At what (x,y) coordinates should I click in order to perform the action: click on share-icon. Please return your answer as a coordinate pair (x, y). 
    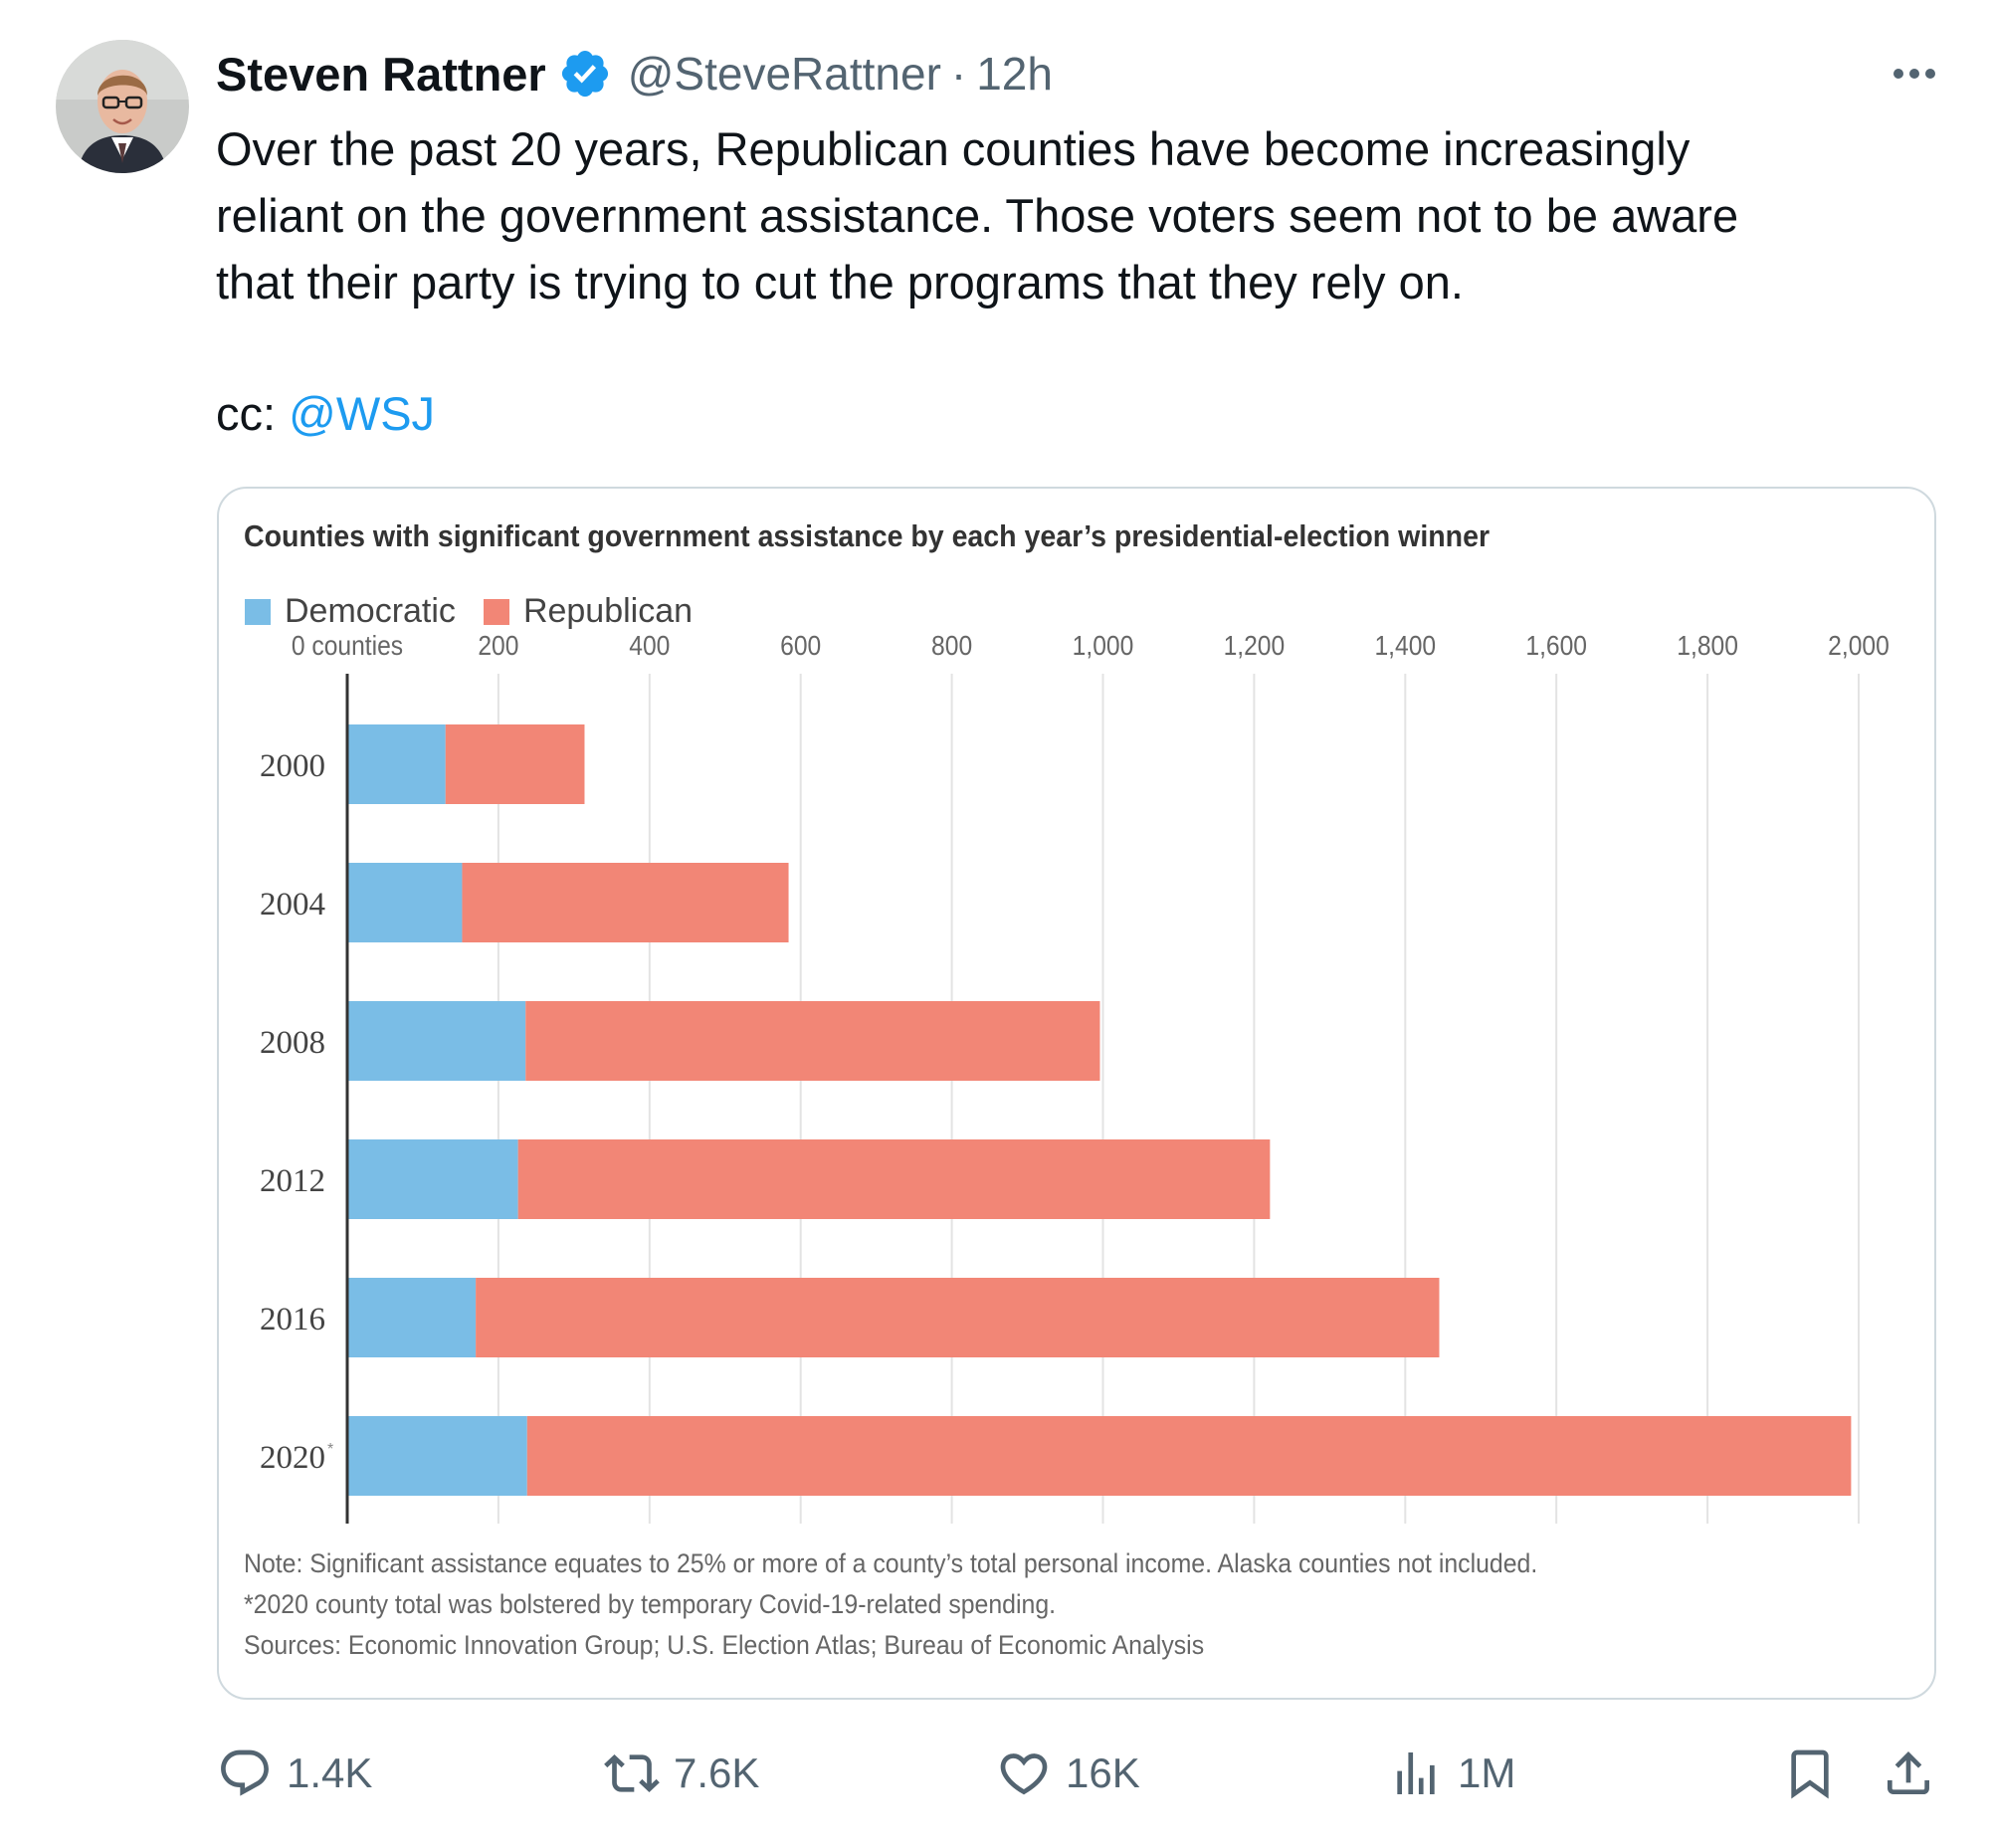
    Looking at the image, I should click on (1908, 1772).